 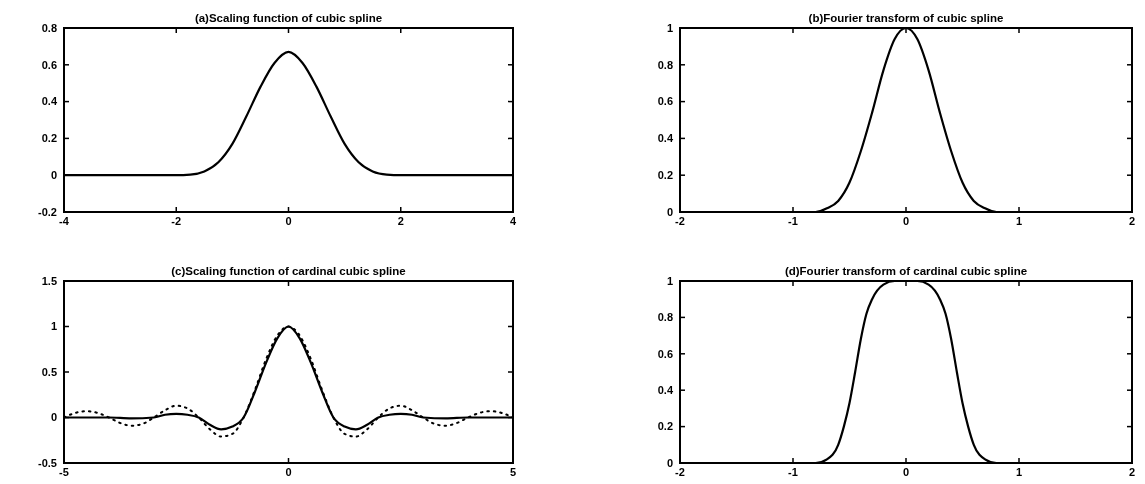 What do you see at coordinates (906, 271) in the screenshot?
I see `chart-title: (d)Fourier transform of cardinal cubic spline` at bounding box center [906, 271].